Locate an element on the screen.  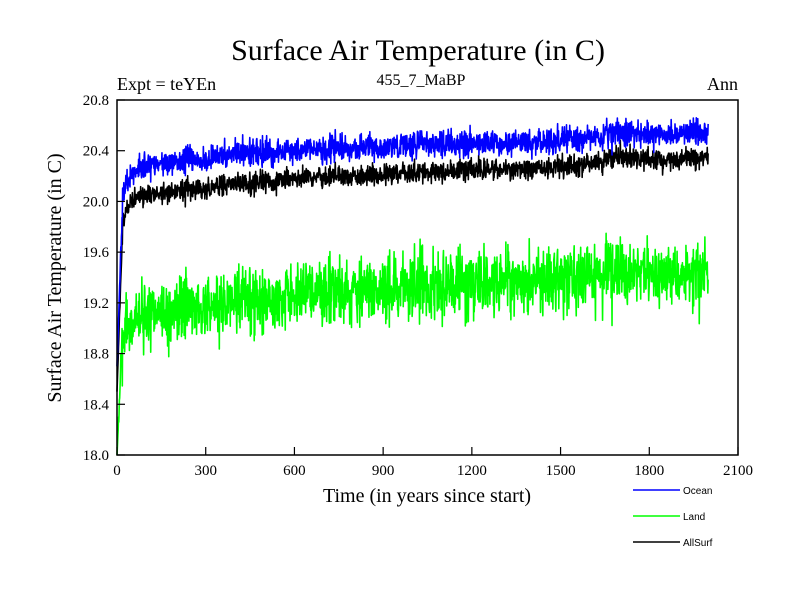
period-label: Ann is located at coordinates (722, 84).